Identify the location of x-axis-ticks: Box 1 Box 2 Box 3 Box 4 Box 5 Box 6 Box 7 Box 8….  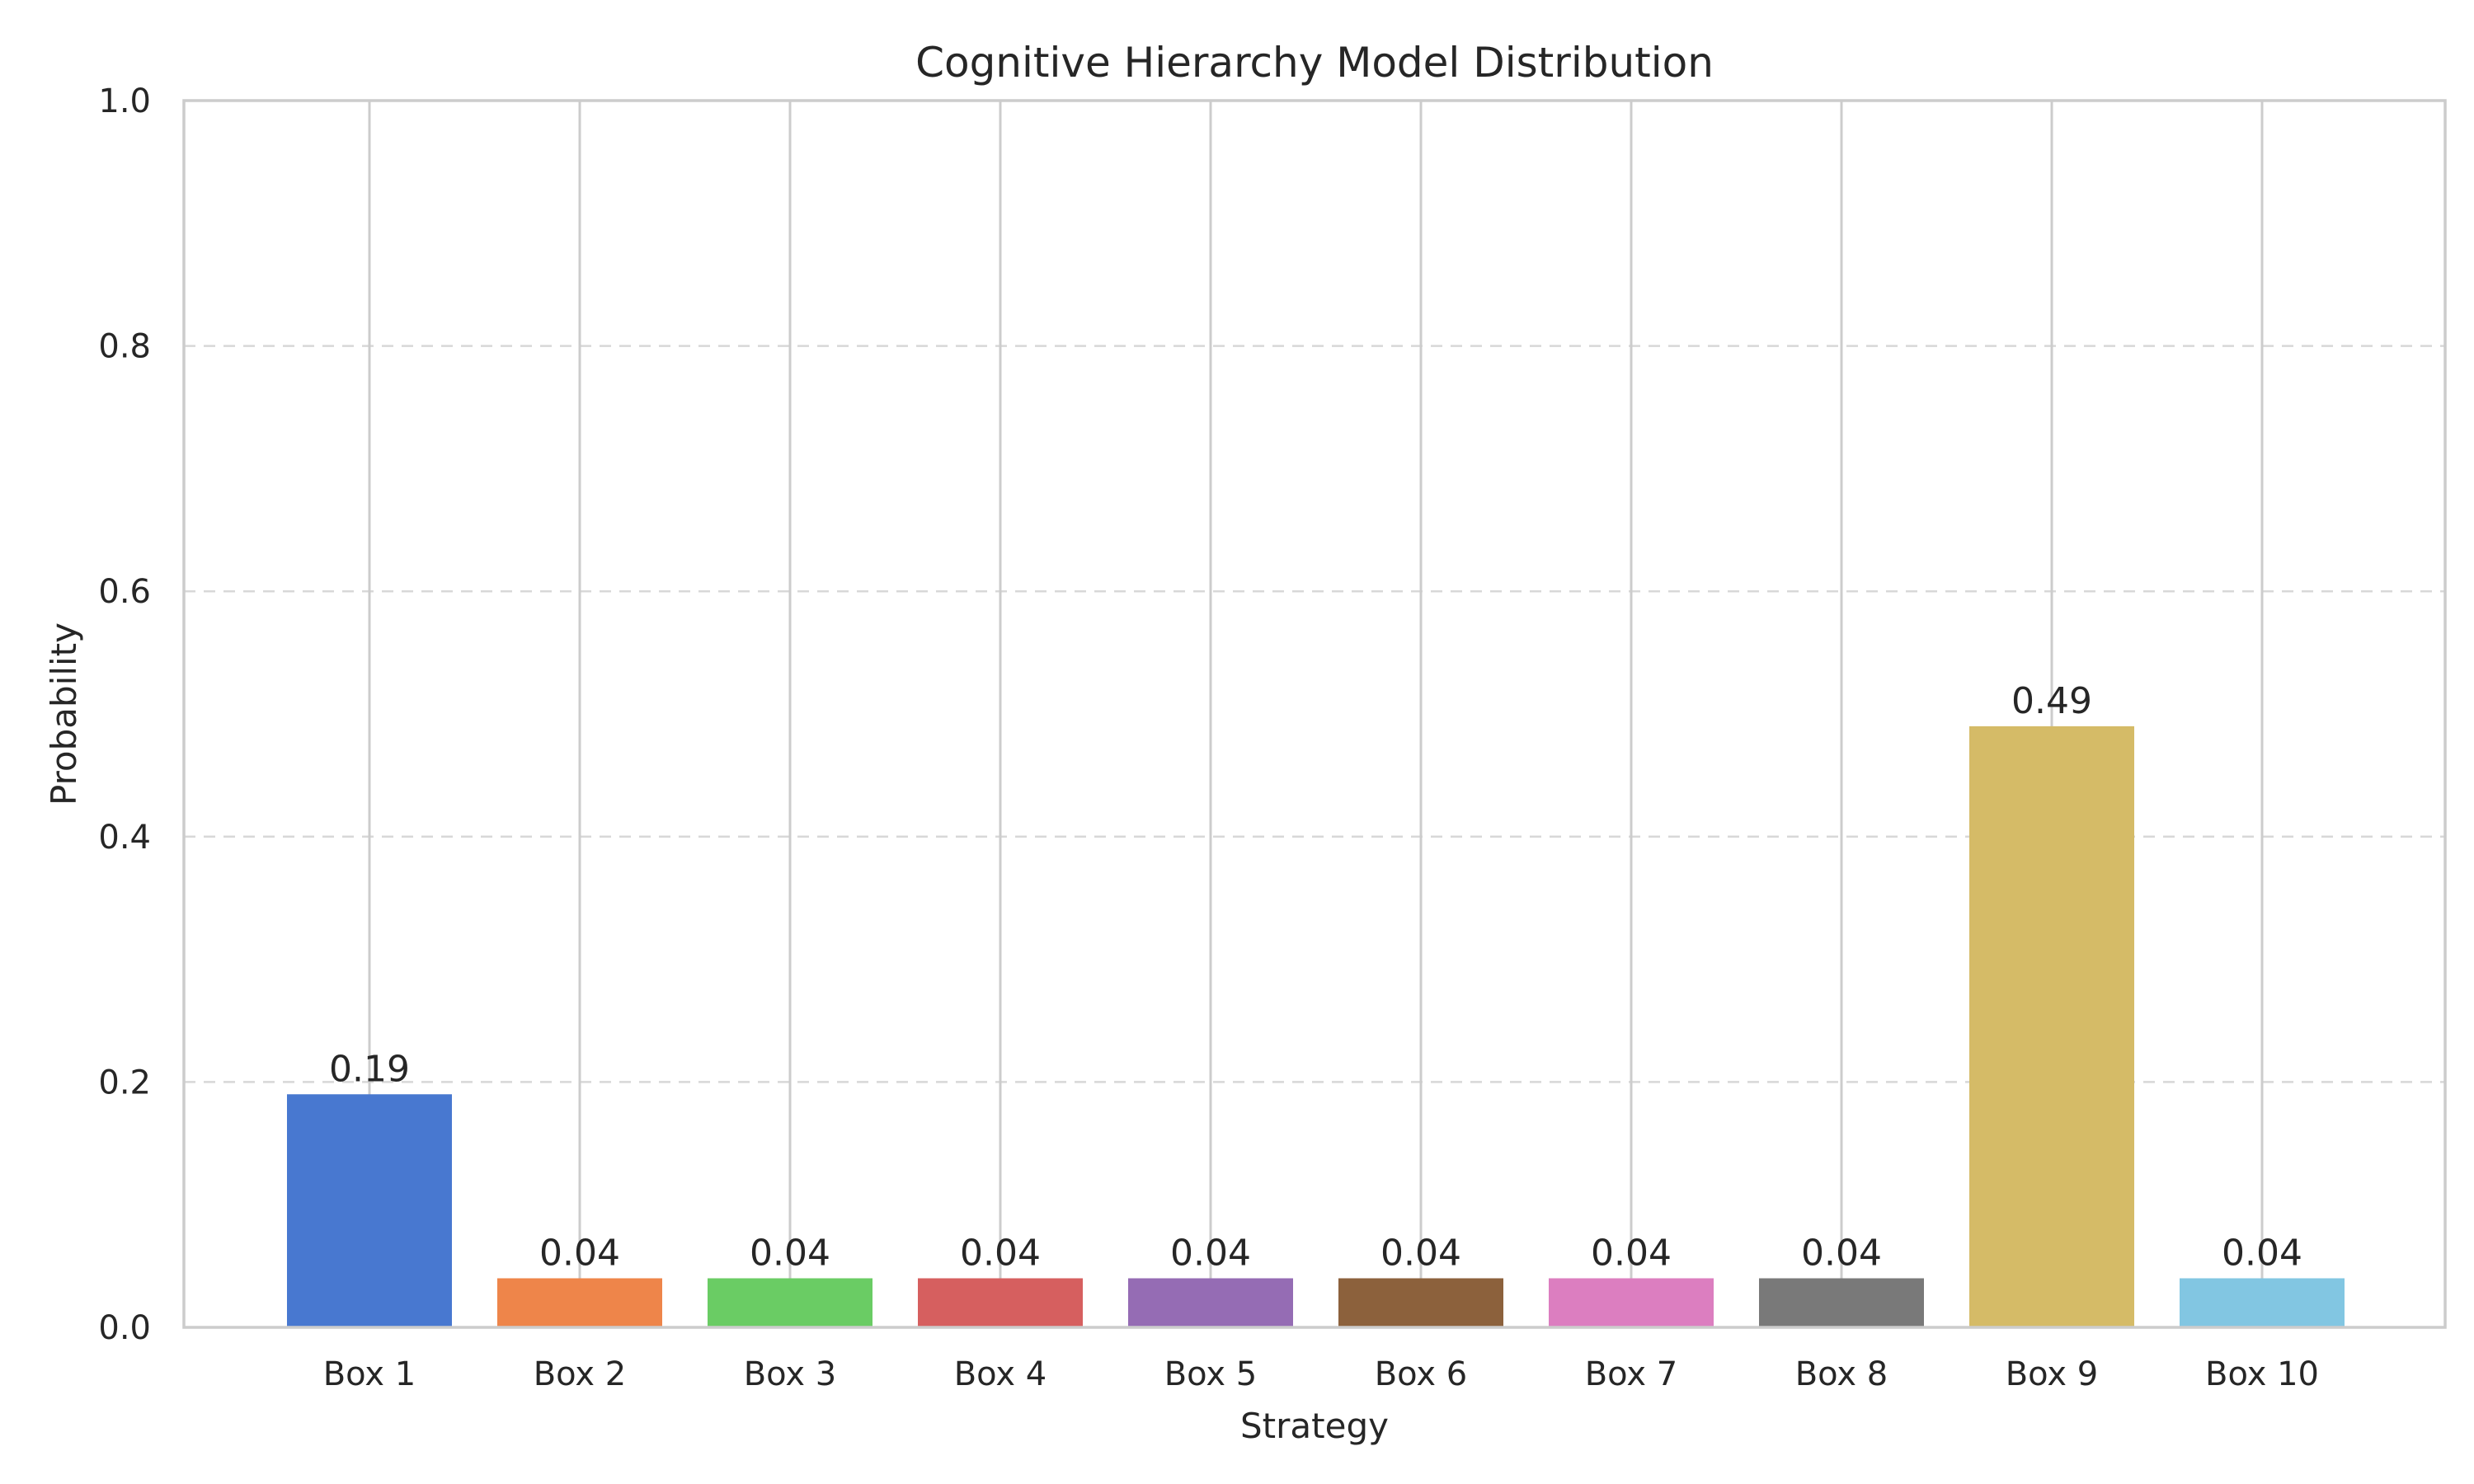
(1321, 1374).